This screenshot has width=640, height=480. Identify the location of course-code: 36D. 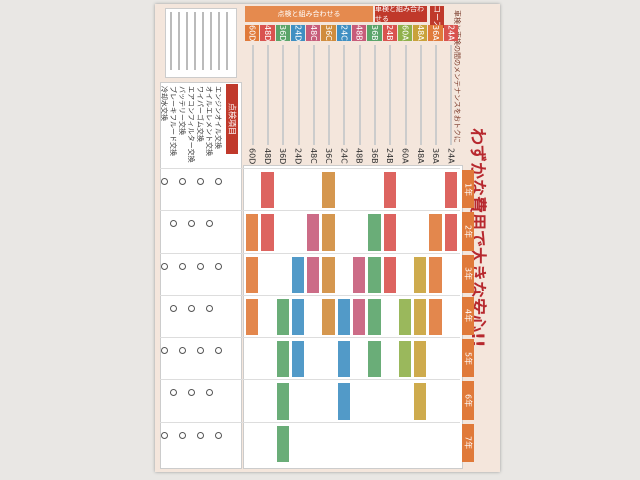
(282, 33).